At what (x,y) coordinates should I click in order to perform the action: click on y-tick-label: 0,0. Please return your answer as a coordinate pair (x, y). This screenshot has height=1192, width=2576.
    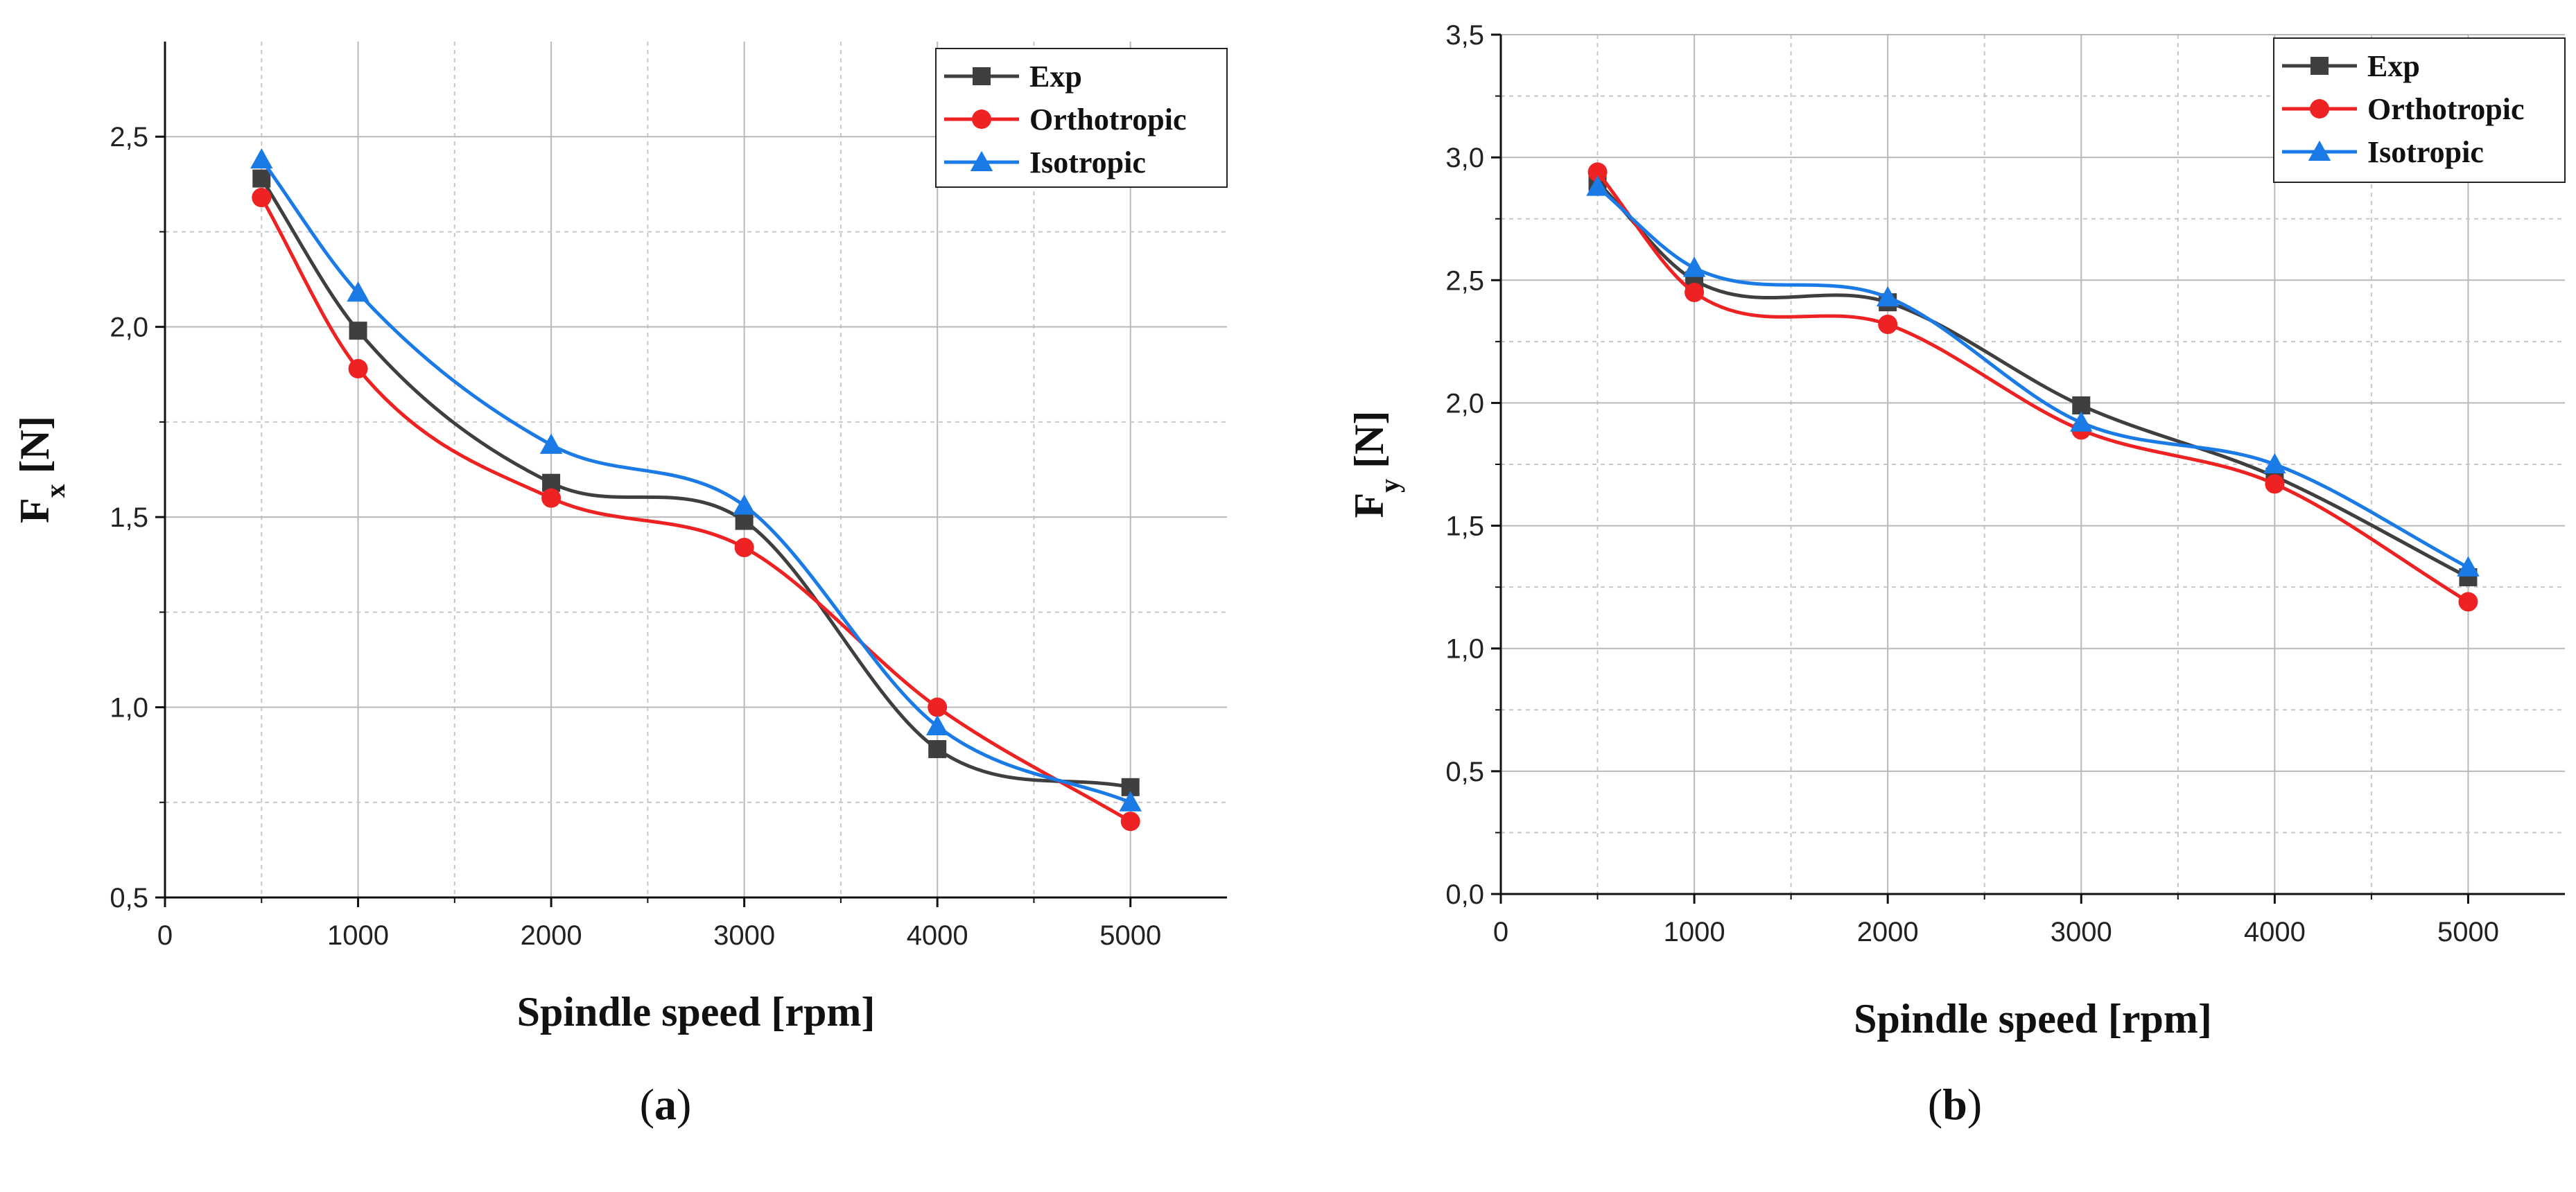
    Looking at the image, I should click on (1464, 894).